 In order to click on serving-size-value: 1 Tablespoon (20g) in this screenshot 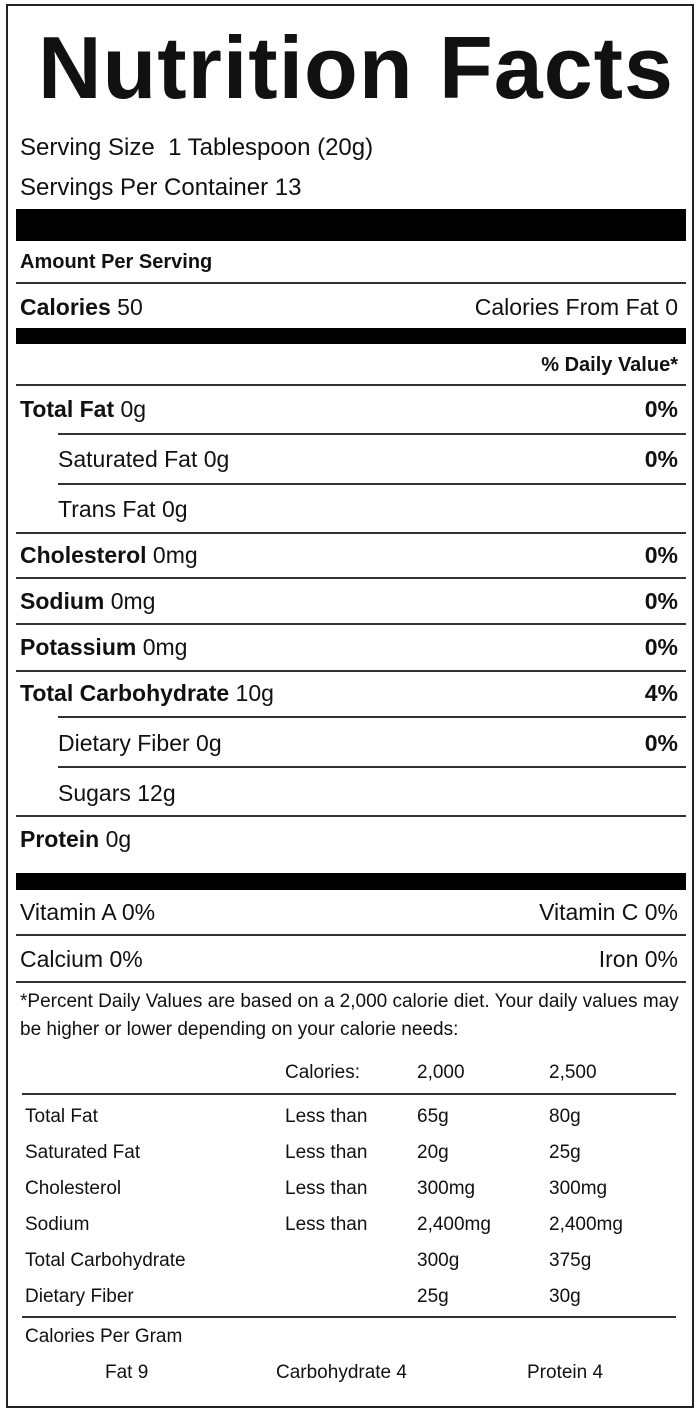, I will do `click(271, 147)`.